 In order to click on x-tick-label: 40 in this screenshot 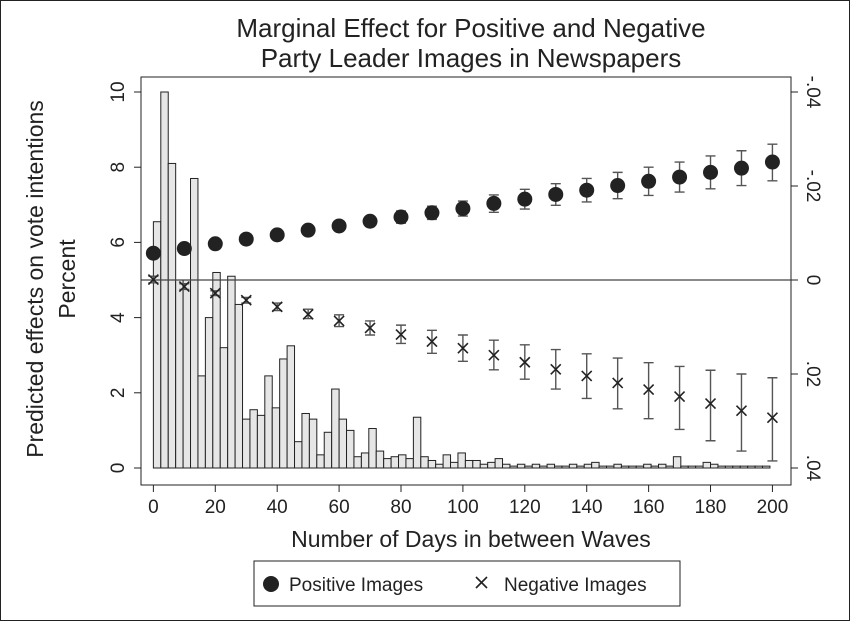, I will do `click(277, 507)`.